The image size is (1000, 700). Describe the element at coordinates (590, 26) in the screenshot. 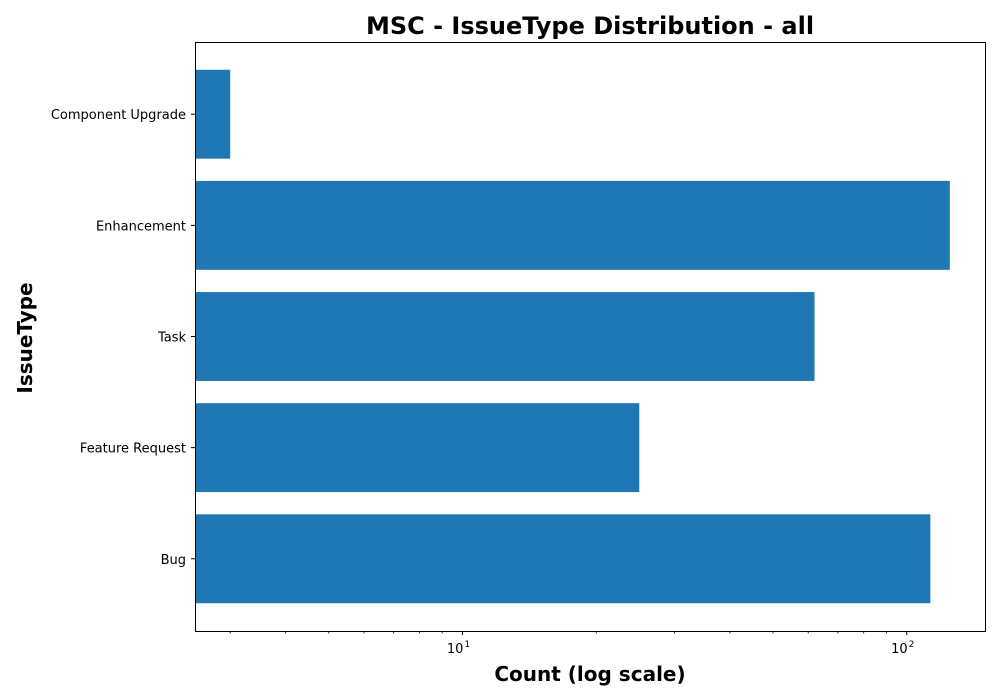

I see `chart-title: MSC - IssueType Distribution - all` at that location.